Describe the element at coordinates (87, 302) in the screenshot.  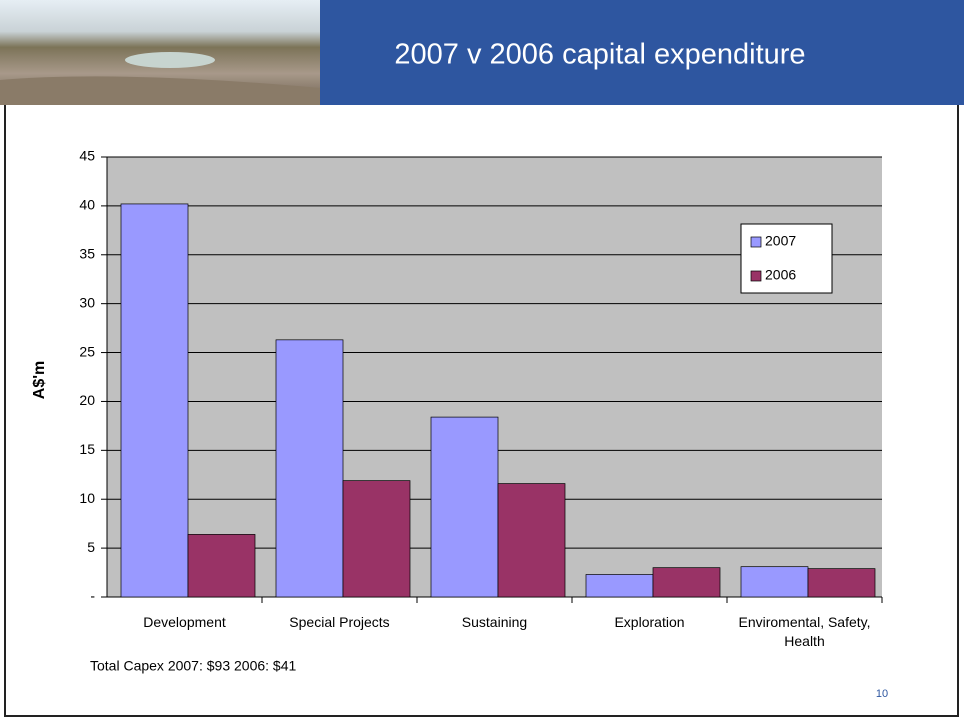
I see `y-tick-label: 30` at that location.